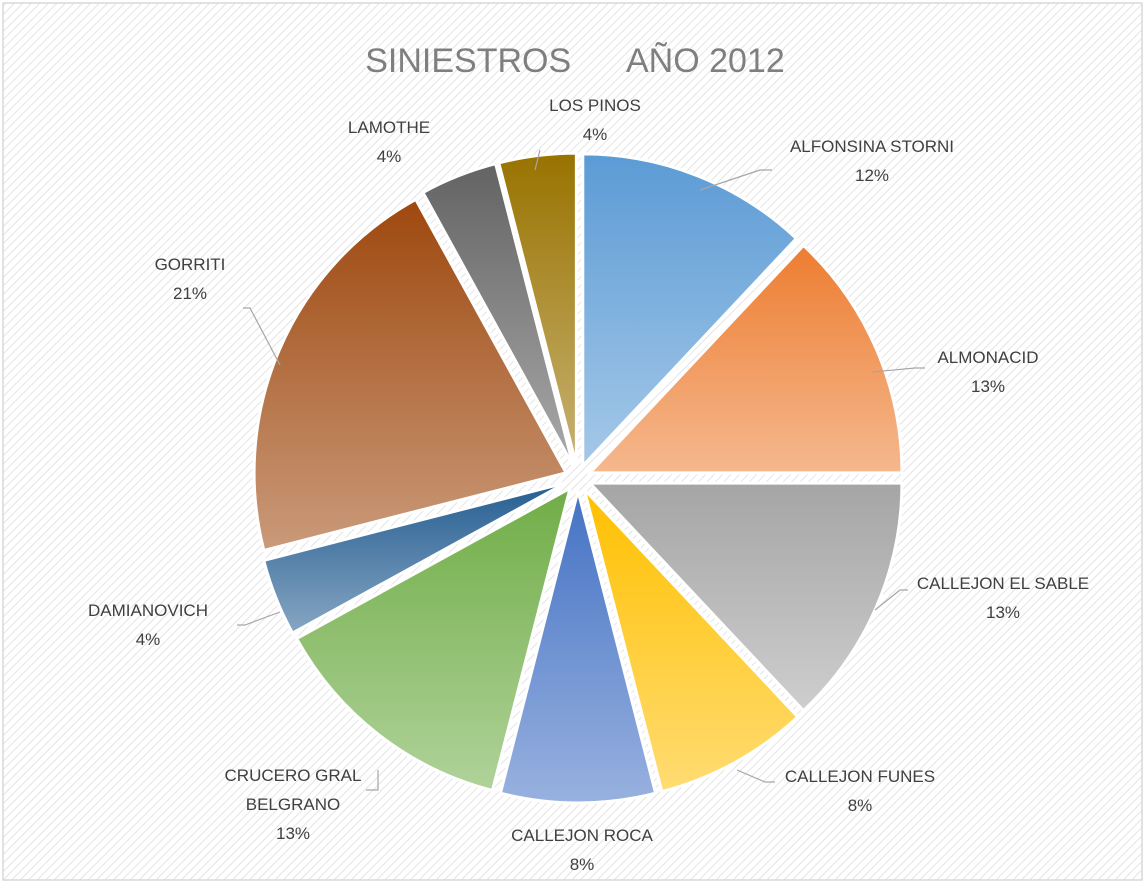 This screenshot has width=1145, height=883. Describe the element at coordinates (595, 105) in the screenshot. I see `slice-label: LOS PINOS` at that location.